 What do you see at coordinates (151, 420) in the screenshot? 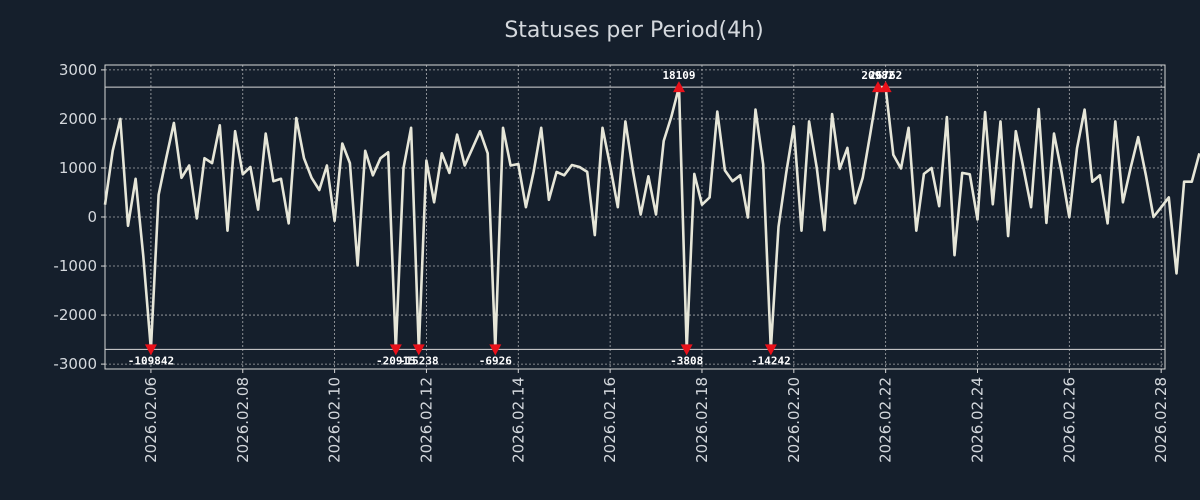
I see `x-tick-label: 2026.02.06` at bounding box center [151, 420].